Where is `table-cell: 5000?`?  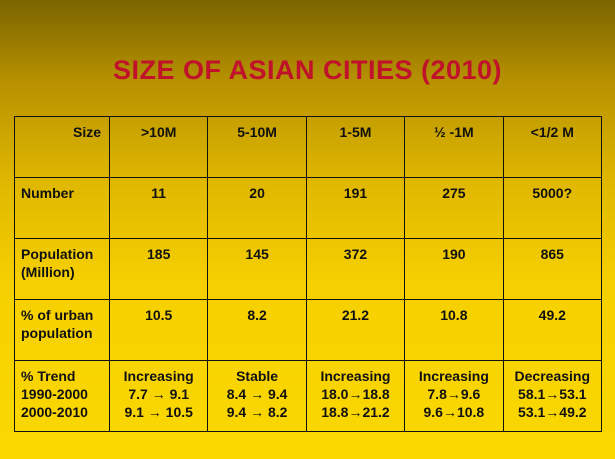 table-cell: 5000? is located at coordinates (552, 208).